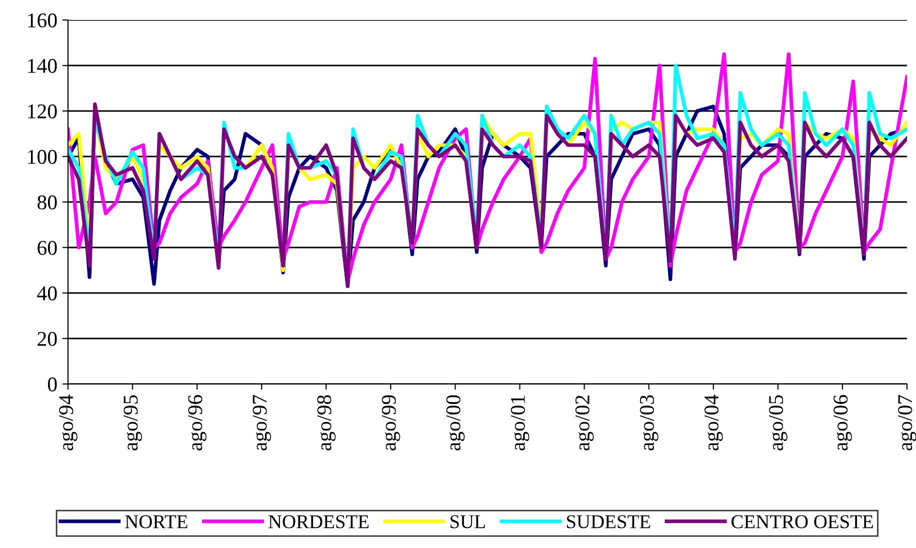  I want to click on y-tick-label: 100, so click(42, 157).